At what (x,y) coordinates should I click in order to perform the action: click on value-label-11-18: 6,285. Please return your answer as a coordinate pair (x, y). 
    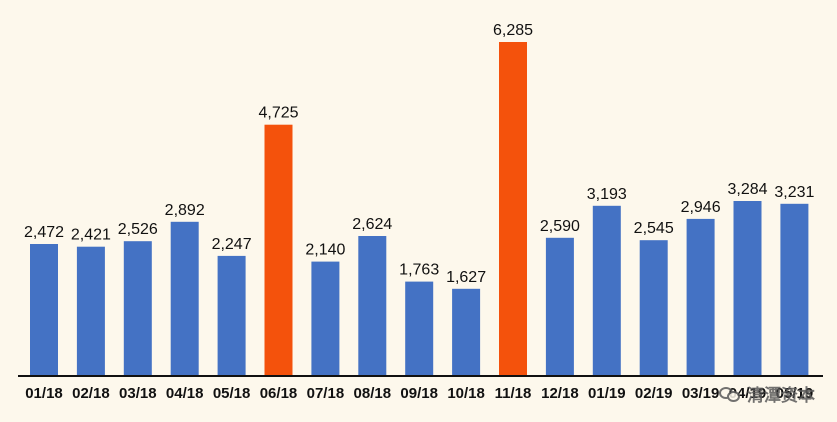
    Looking at the image, I should click on (513, 30).